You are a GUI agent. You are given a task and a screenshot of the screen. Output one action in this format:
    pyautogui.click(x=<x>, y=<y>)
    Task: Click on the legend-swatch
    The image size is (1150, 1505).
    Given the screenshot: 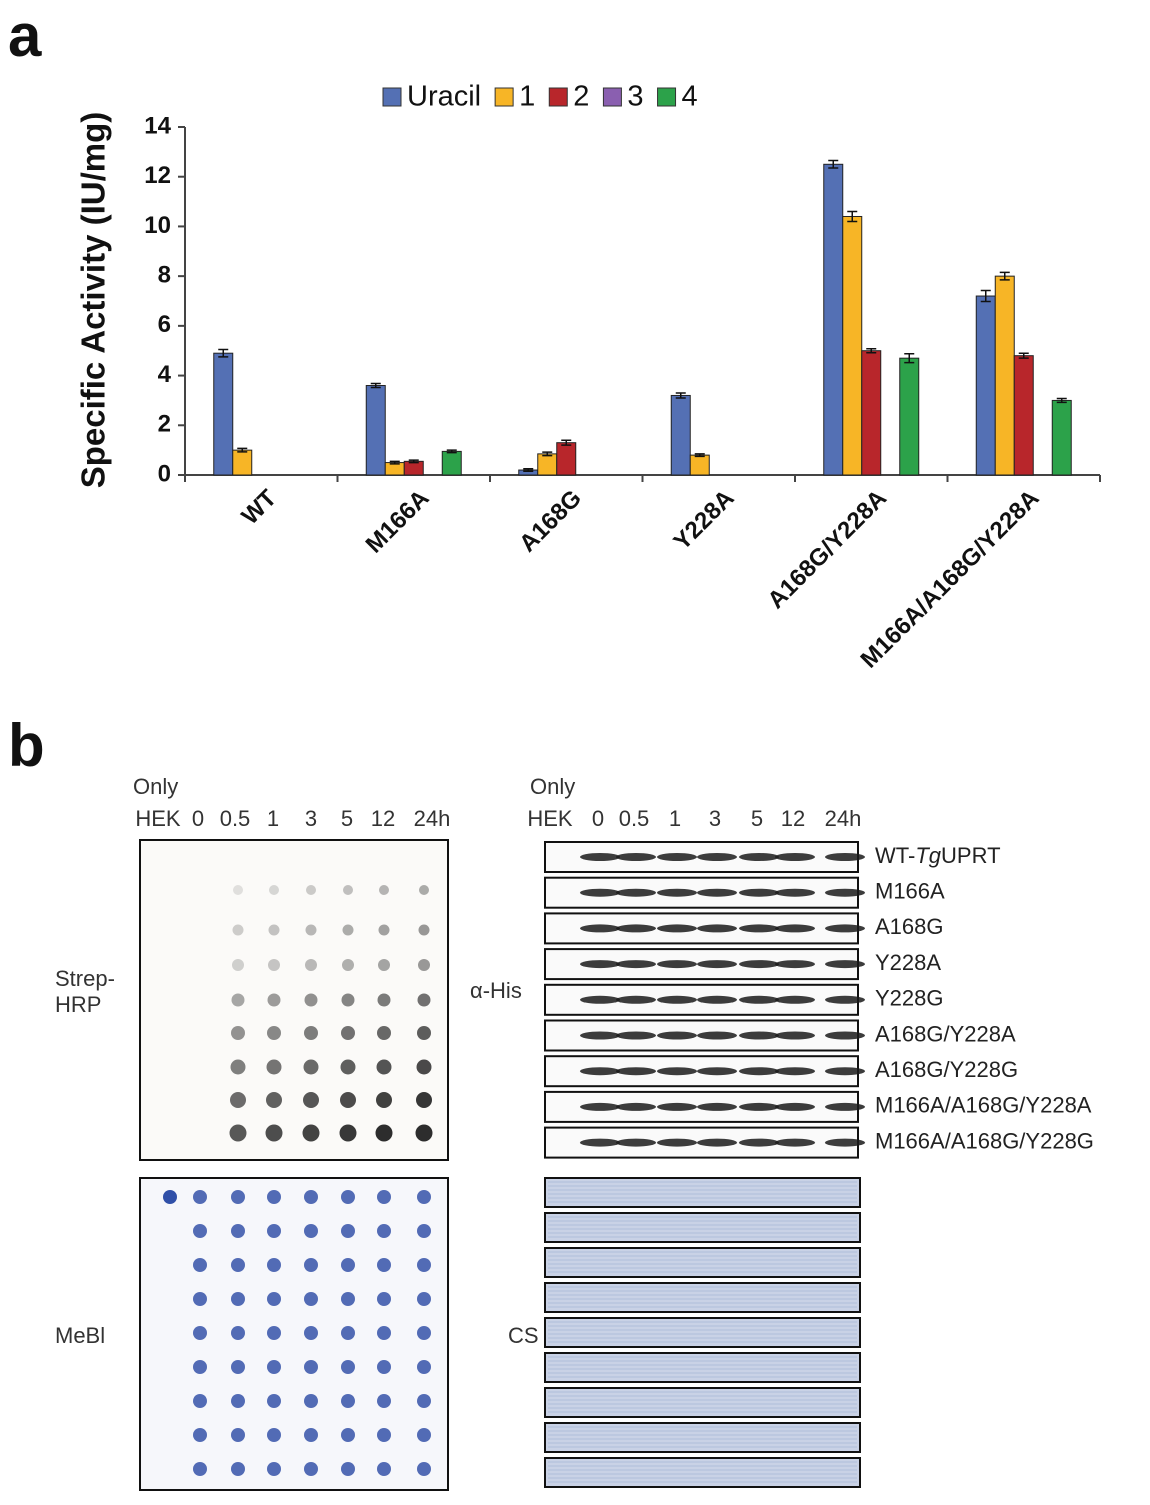 What is the action you would take?
    pyautogui.click(x=612, y=97)
    